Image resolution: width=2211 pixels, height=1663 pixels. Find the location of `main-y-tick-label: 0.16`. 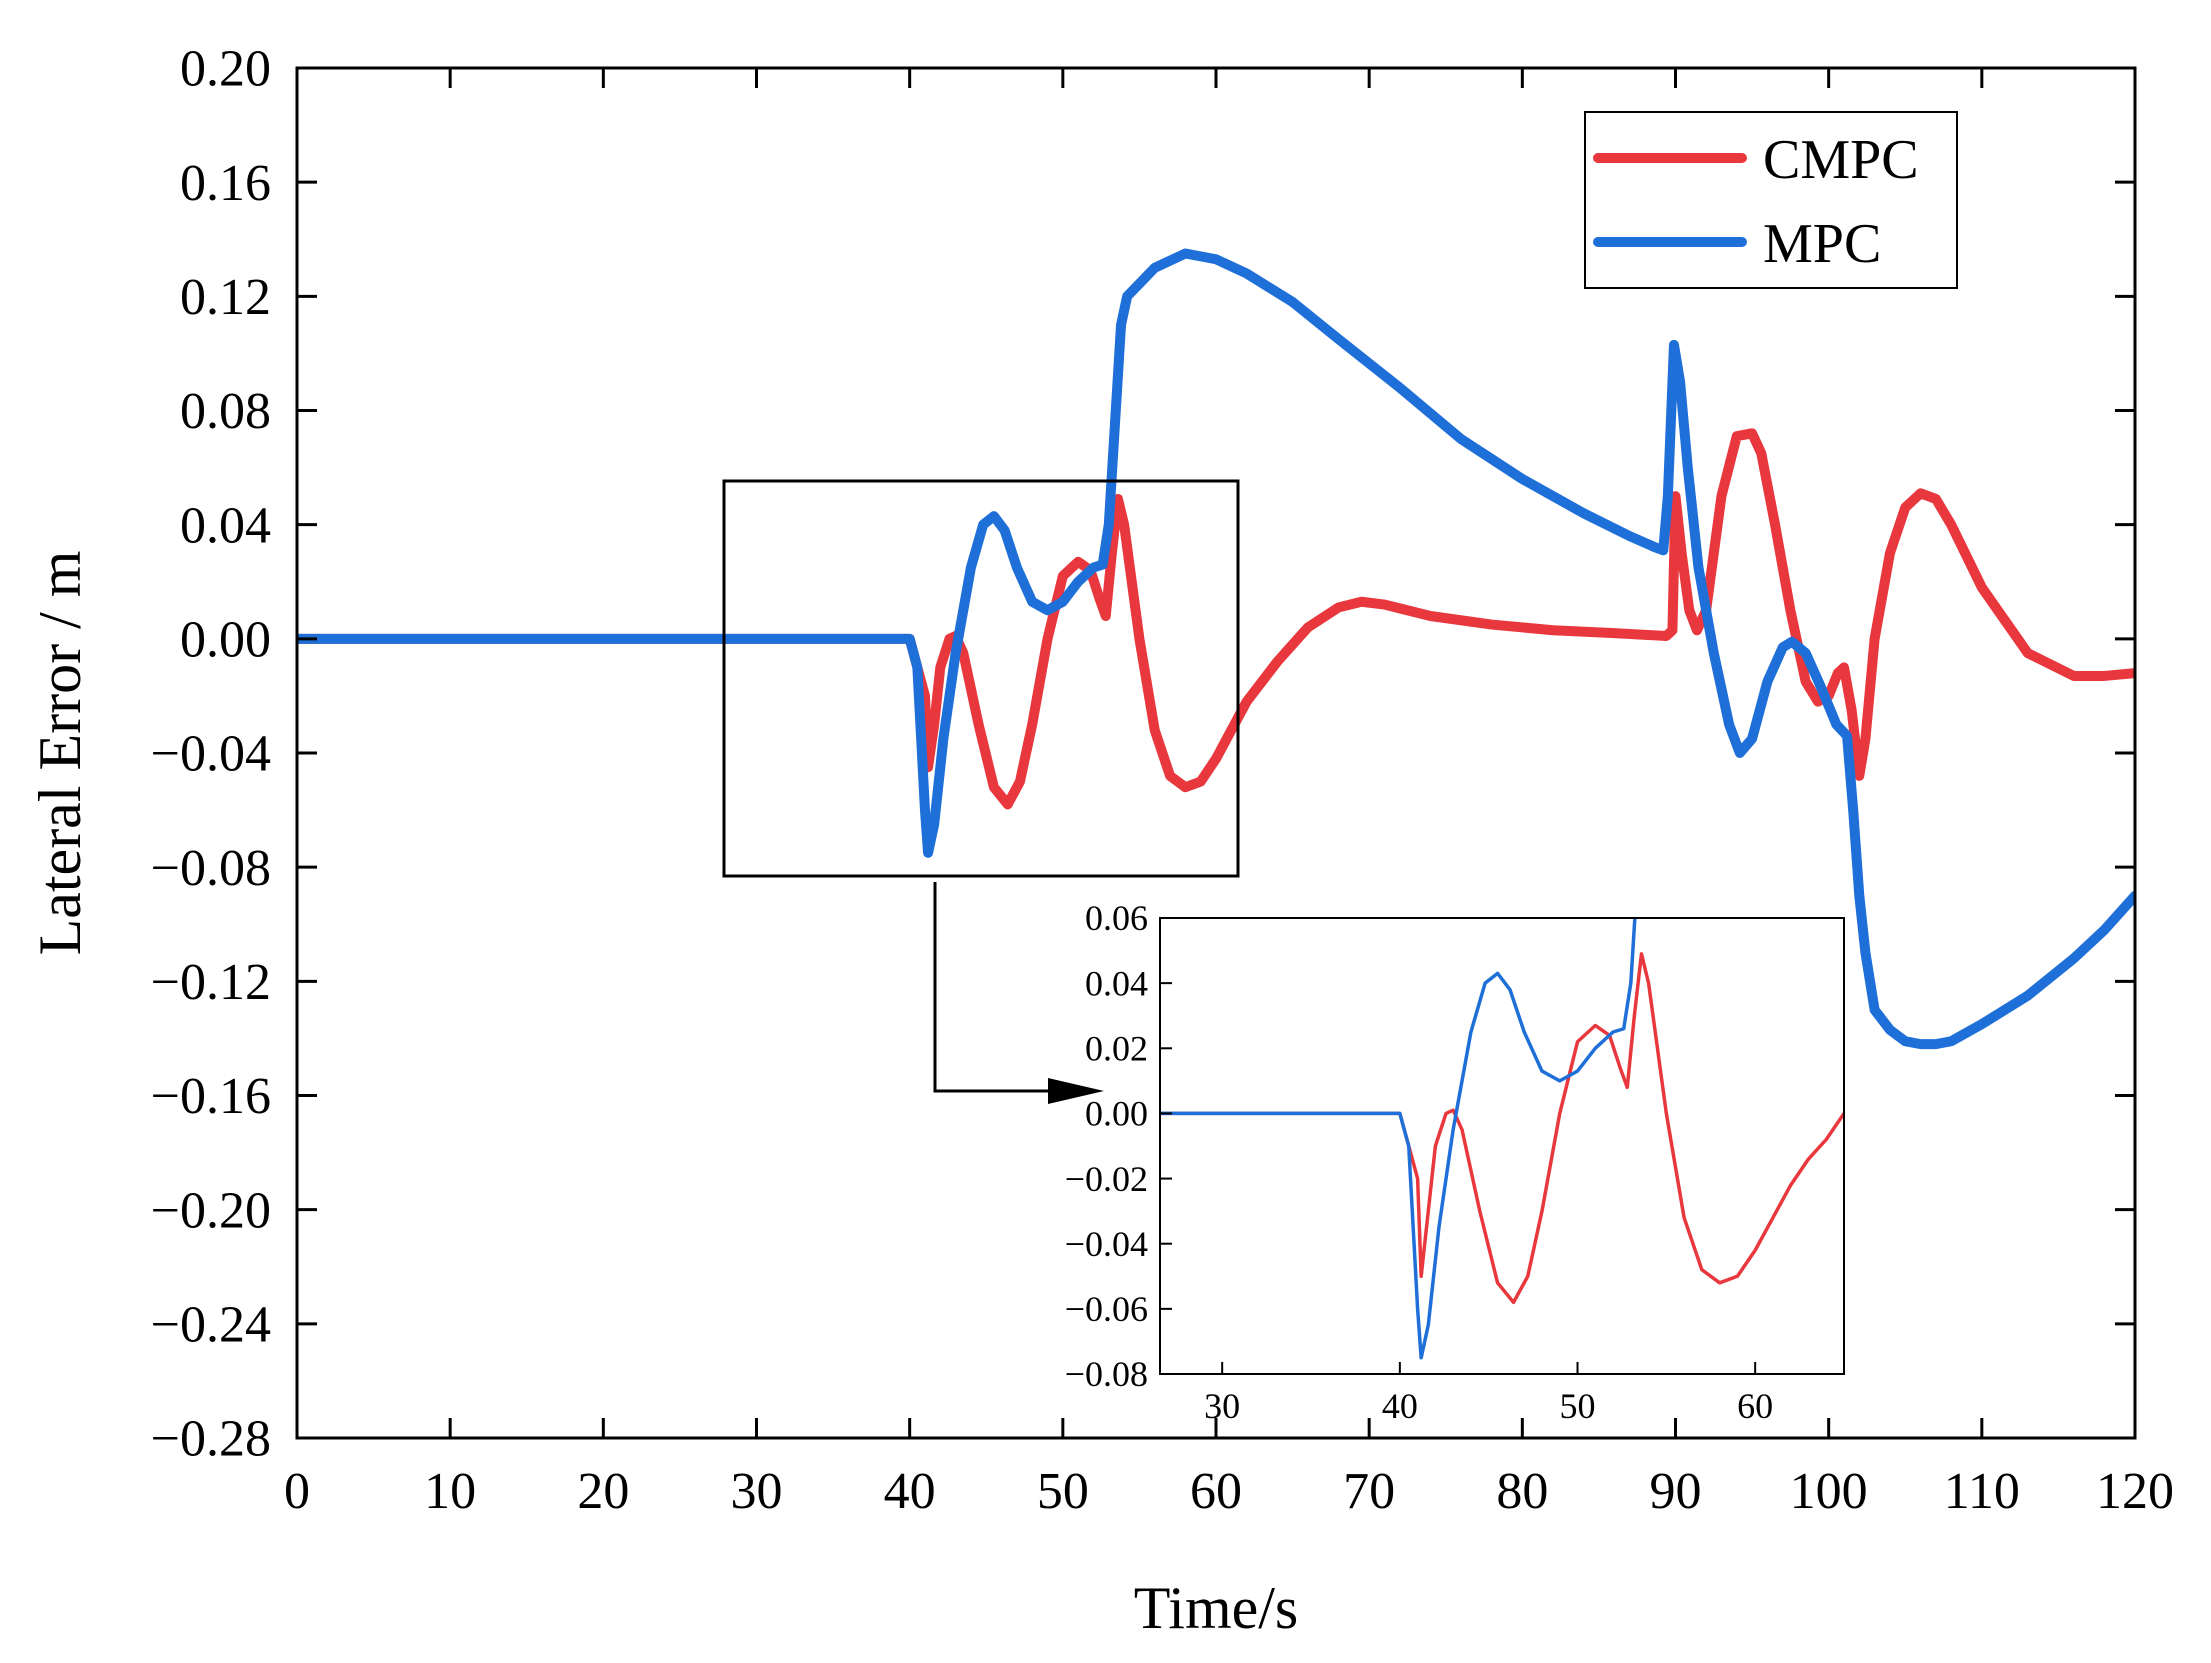

main-y-tick-label: 0.16 is located at coordinates (225, 183).